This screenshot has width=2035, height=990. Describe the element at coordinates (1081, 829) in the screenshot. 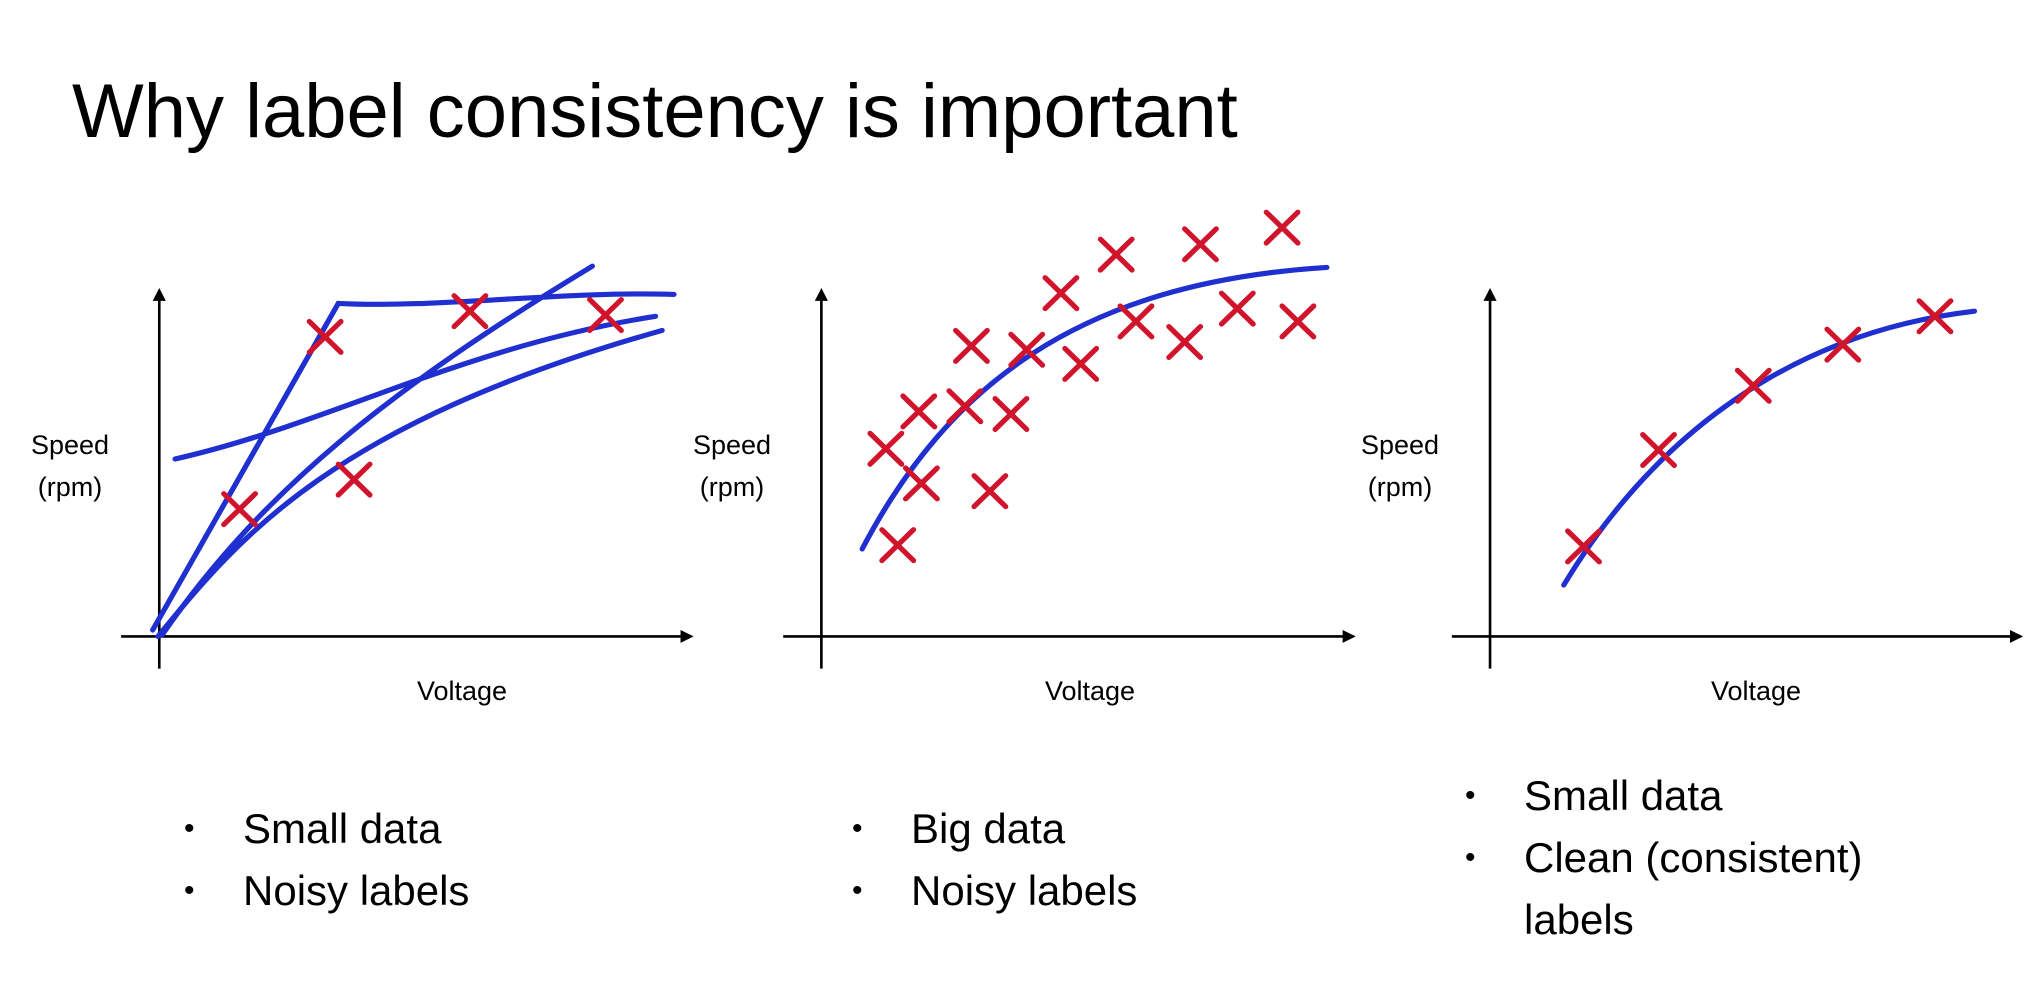

I see `bullet: Big data` at that location.